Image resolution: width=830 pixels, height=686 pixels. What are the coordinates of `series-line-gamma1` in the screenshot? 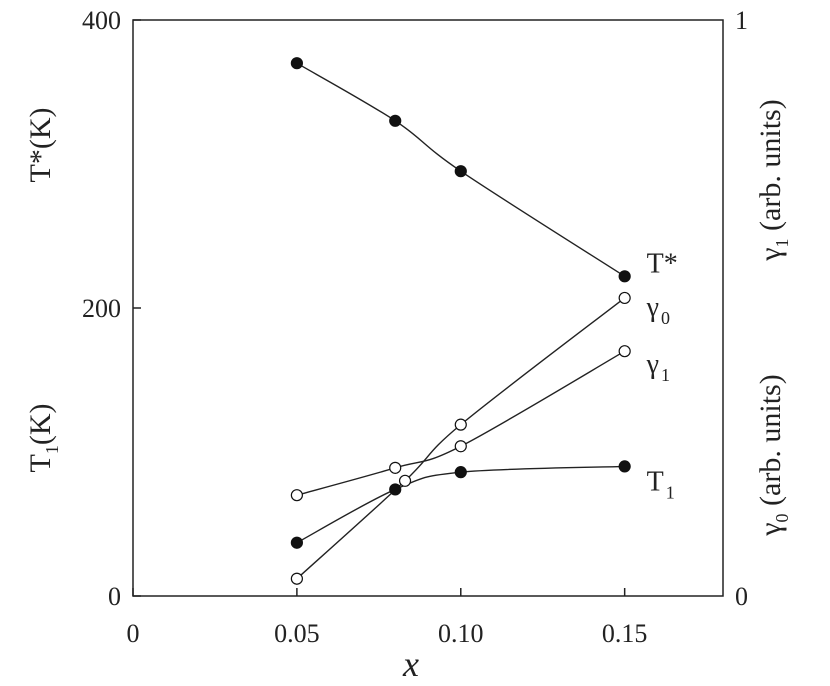 It's located at (461, 423).